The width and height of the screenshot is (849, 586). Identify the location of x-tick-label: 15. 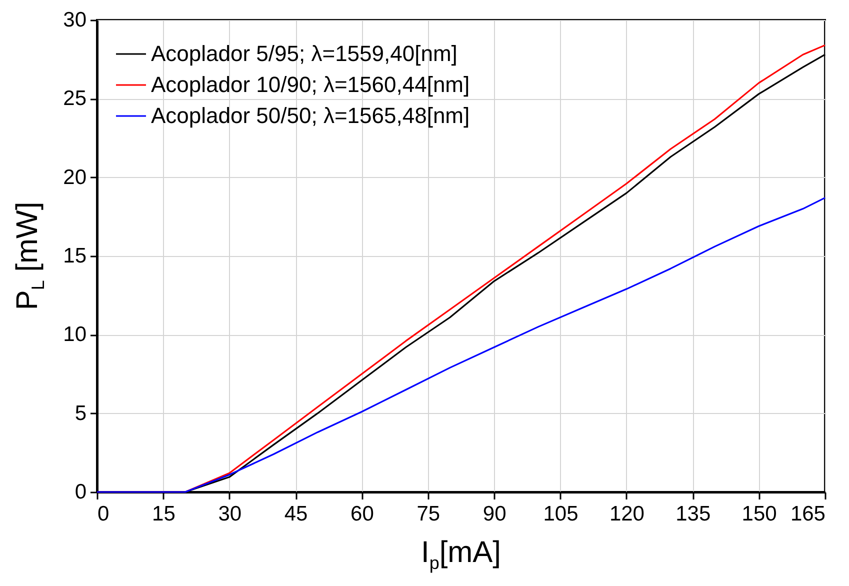
(164, 514).